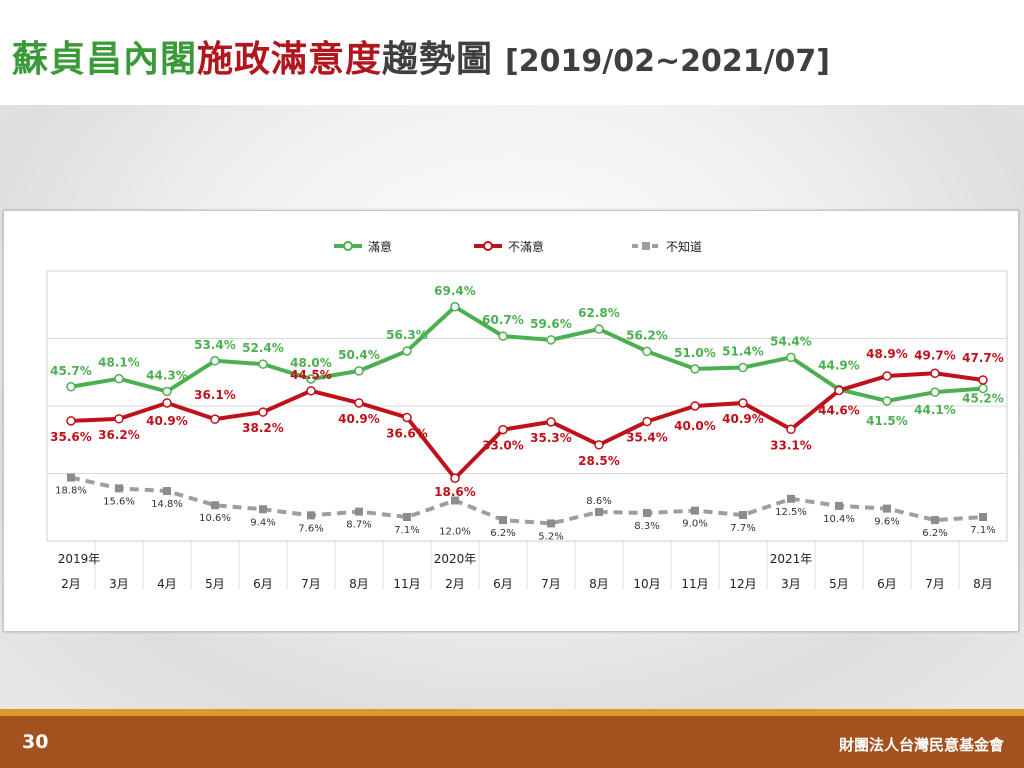 This screenshot has width=1024, height=768. Describe the element at coordinates (598, 501) in the screenshot. I see `data-label: 8.6%` at that location.